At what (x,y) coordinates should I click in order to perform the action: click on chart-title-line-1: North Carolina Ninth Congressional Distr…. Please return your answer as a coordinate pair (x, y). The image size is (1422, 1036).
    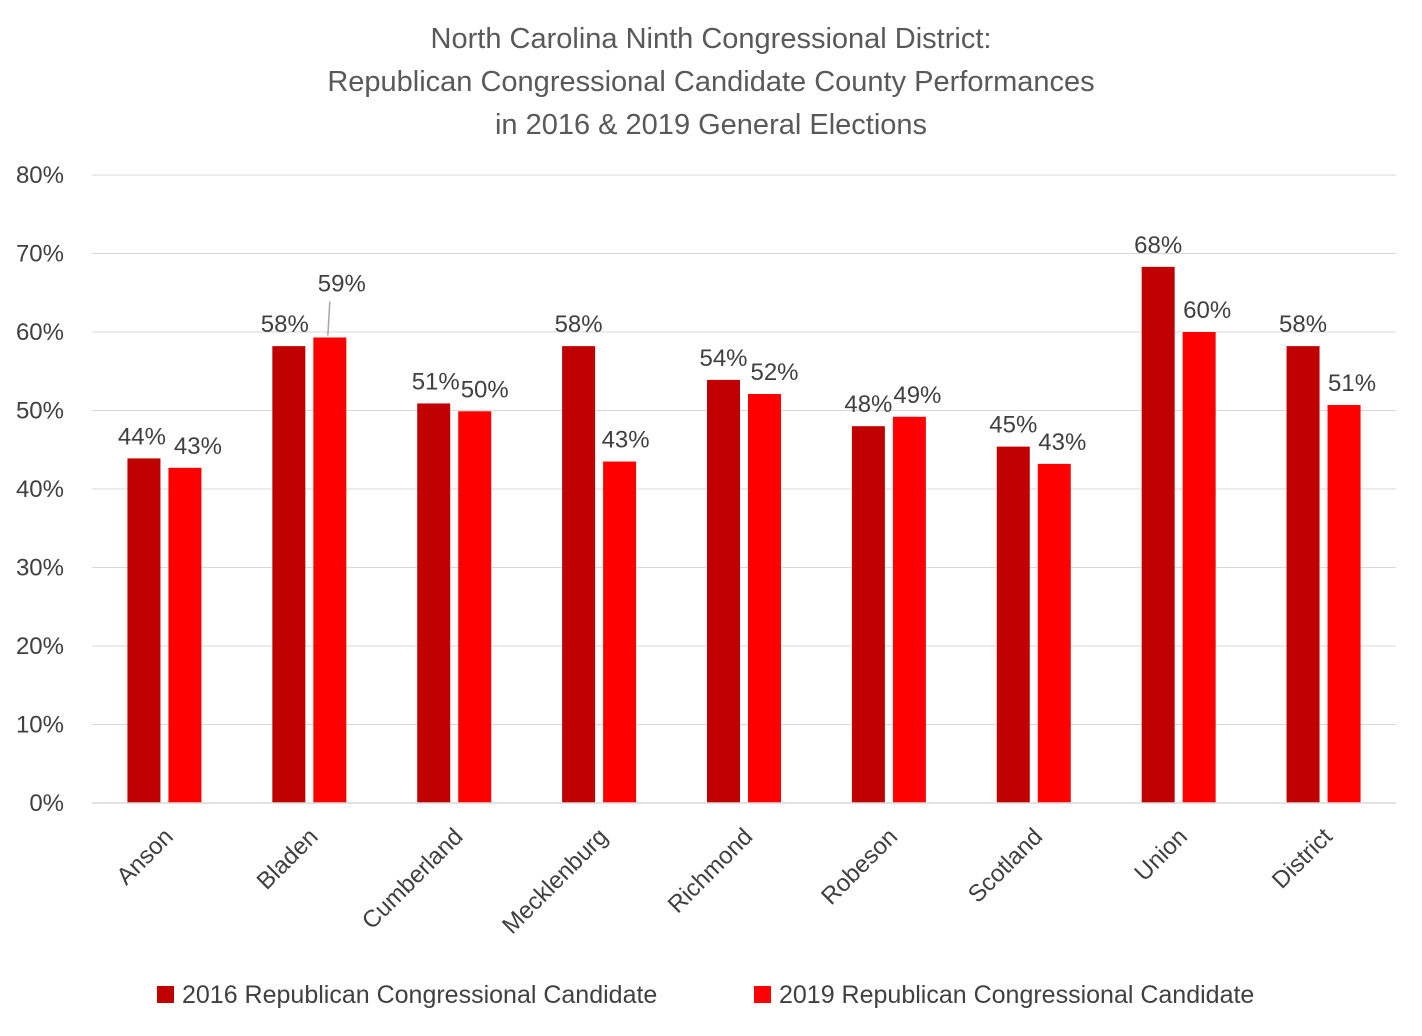
    Looking at the image, I should click on (711, 39).